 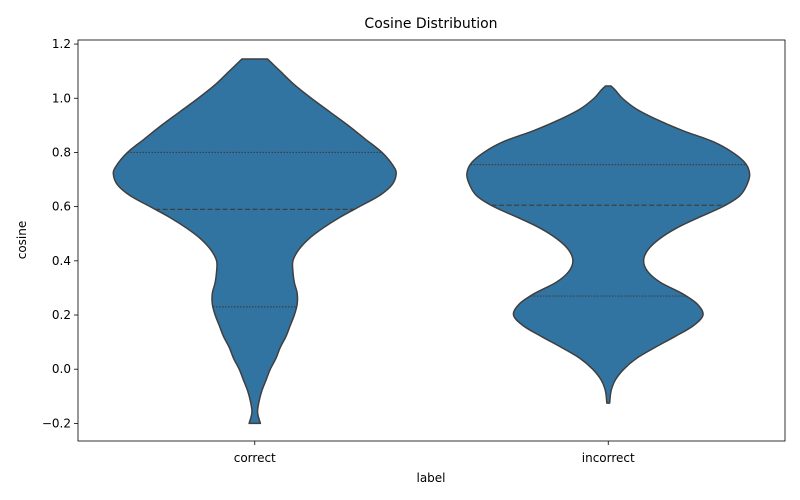 I want to click on y-tick-label: 0.8, so click(x=61, y=152).